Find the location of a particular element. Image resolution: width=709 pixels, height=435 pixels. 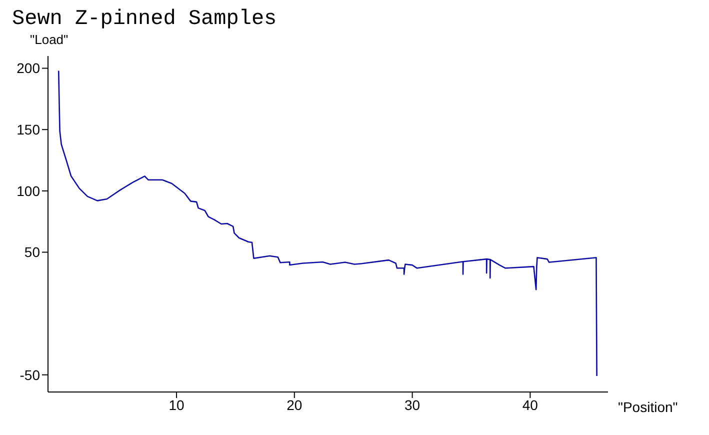

y-tick-label: 100 is located at coordinates (28, 190).